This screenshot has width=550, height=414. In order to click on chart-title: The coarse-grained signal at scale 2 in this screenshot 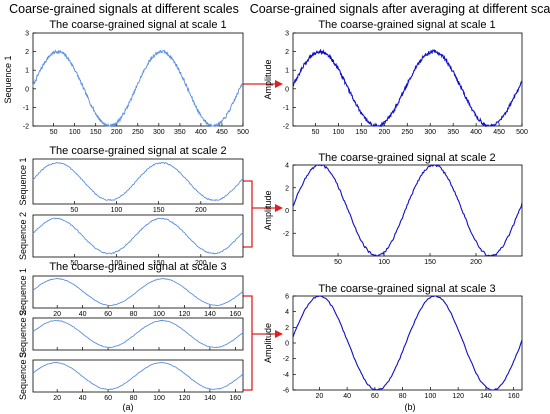, I will do `click(406, 158)`.